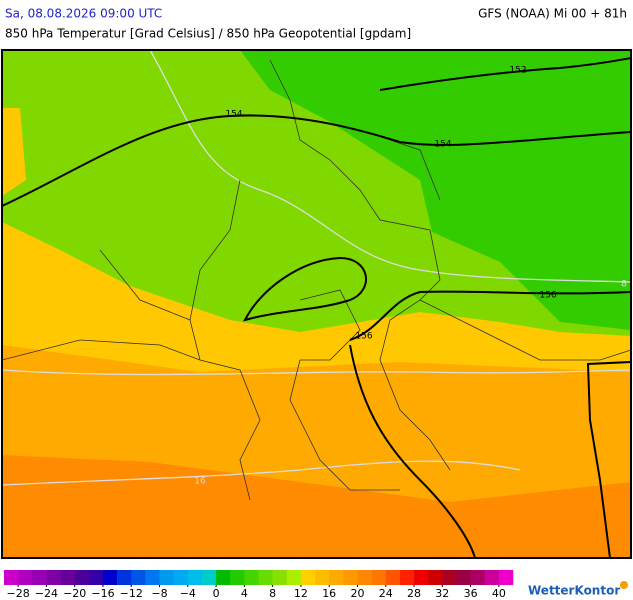 This screenshot has height=600, width=633. What do you see at coordinates (272, 593) in the screenshot?
I see `colorbar-tick-label: 8` at bounding box center [272, 593].